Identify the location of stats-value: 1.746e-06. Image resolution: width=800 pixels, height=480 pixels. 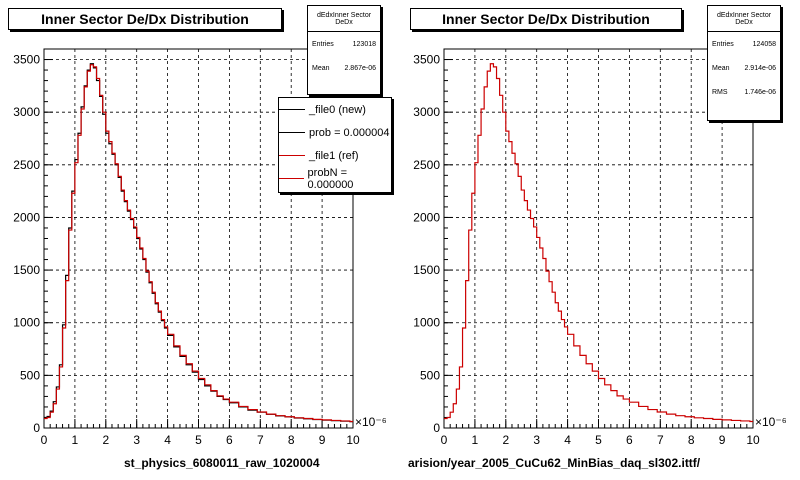
(760, 92).